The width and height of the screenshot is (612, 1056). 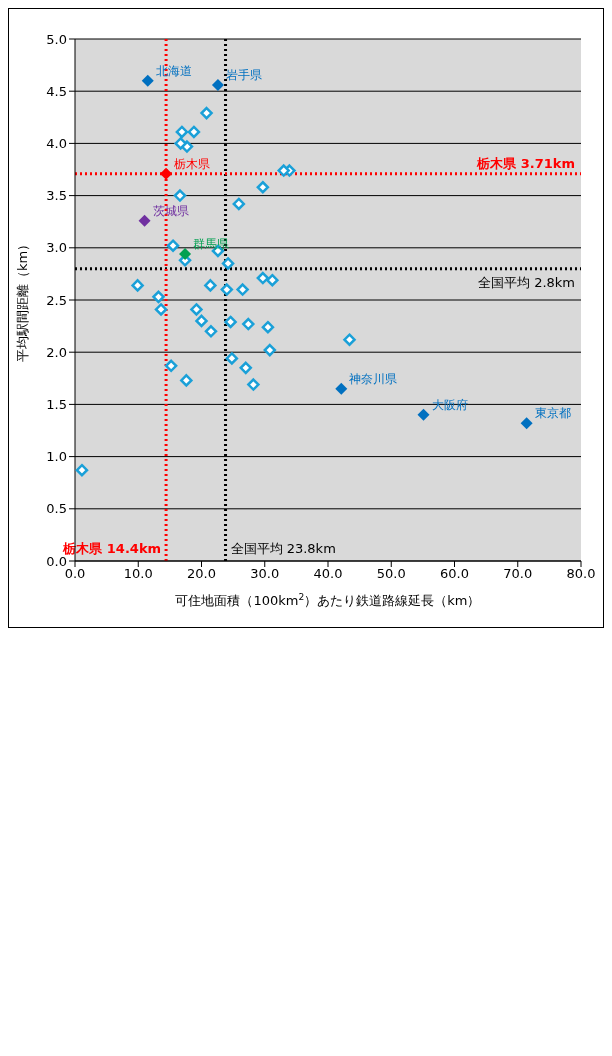 I want to click on x-tick-label: 70.0, so click(x=518, y=574).